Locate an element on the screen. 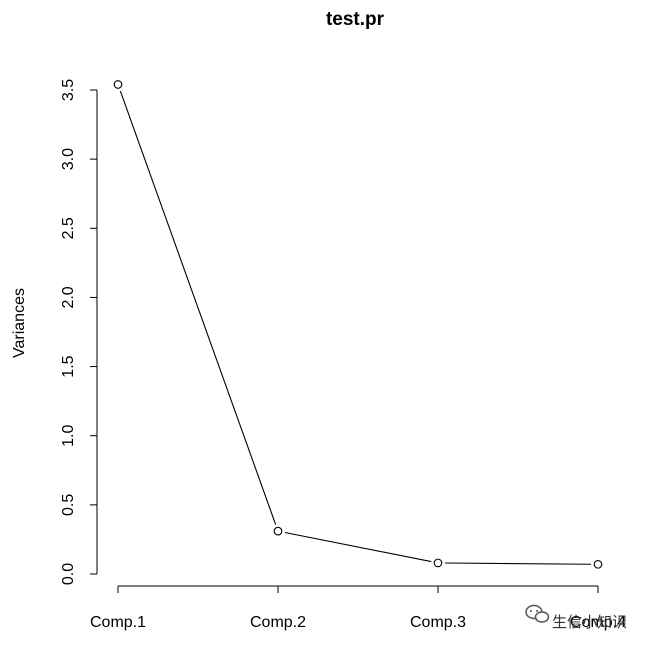 This screenshot has height=648, width=656. y-axis-label: Variances is located at coordinates (19, 323).